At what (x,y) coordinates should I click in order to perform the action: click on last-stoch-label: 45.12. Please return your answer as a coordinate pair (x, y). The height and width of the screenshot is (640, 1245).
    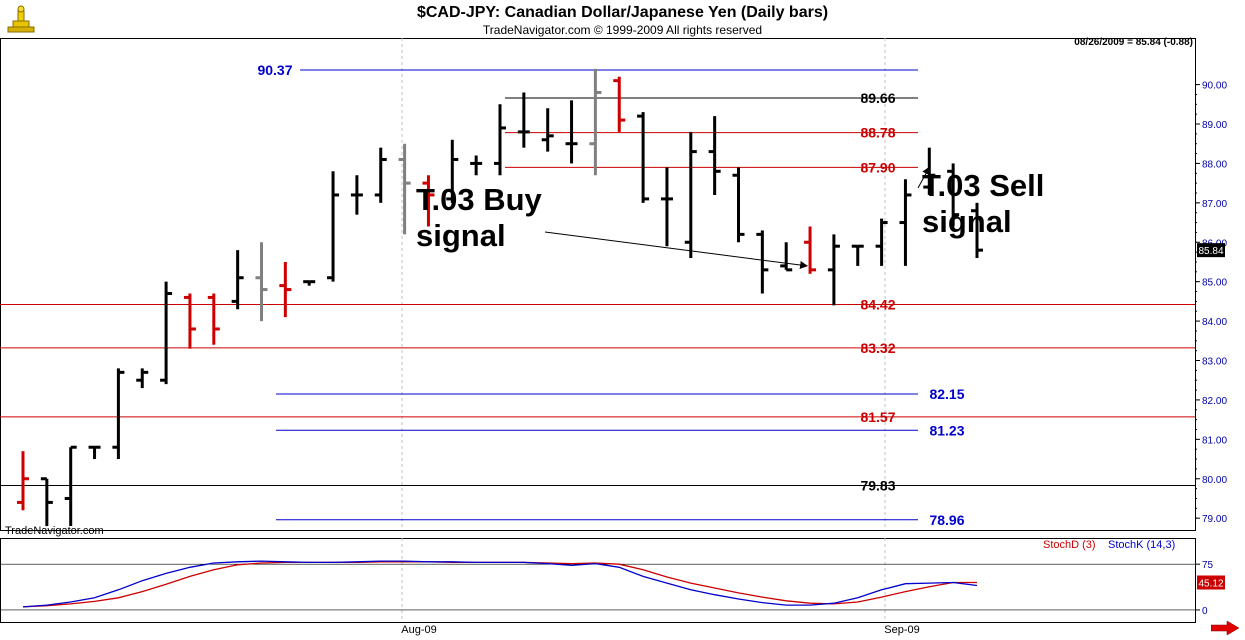
    Looking at the image, I should click on (1210, 584).